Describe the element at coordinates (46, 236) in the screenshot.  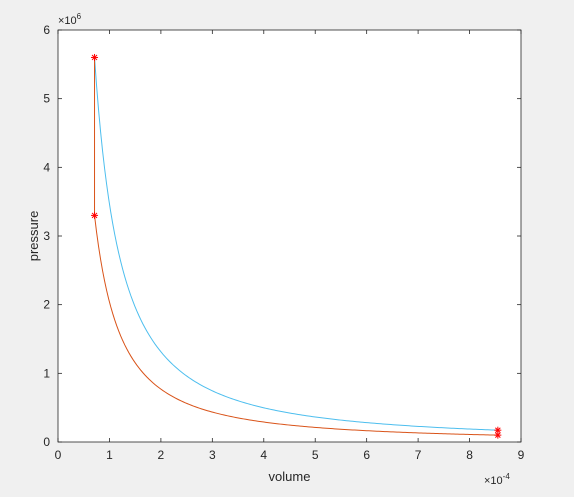
I see `y-tick-label: 3` at that location.